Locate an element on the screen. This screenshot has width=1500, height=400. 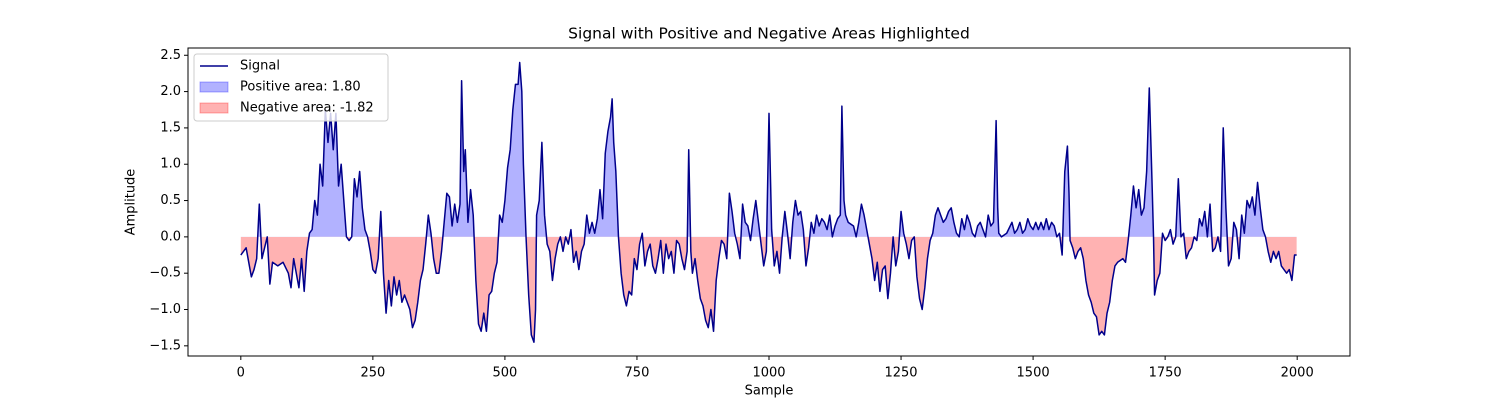
legend-box is located at coordinates (291, 87).